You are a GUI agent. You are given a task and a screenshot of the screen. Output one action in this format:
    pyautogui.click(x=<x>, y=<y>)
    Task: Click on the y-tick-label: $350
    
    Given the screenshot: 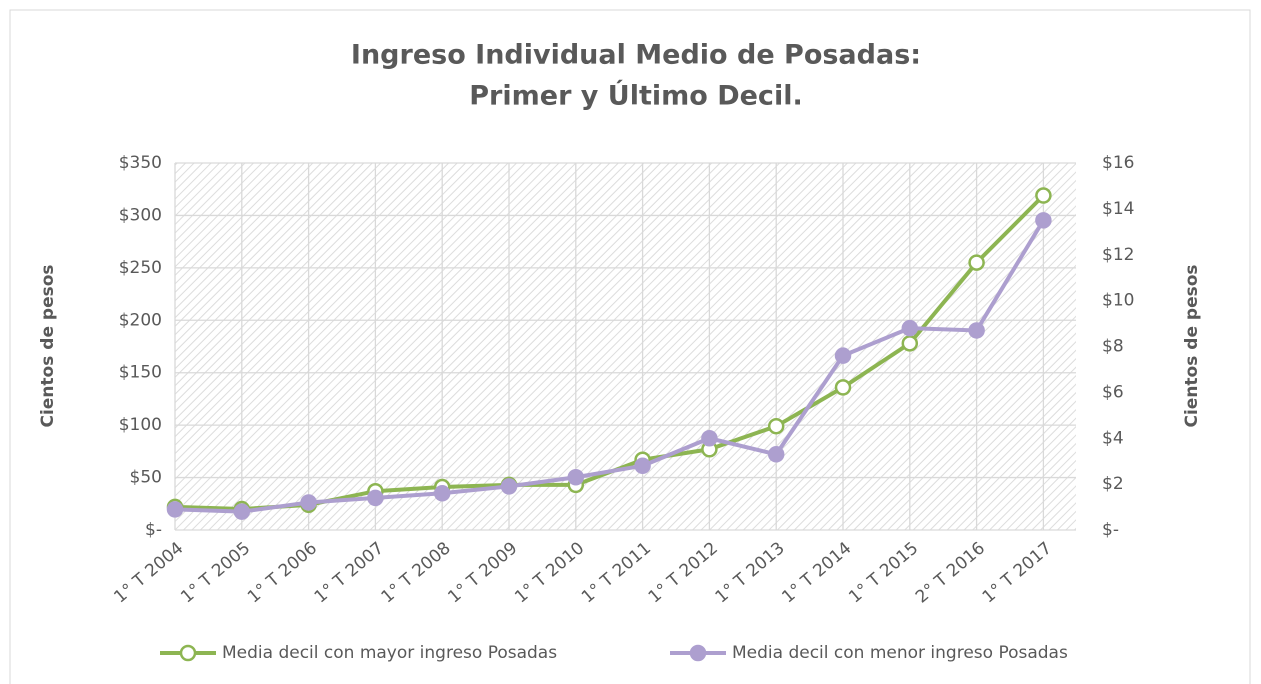 What is the action you would take?
    pyautogui.click(x=140, y=163)
    